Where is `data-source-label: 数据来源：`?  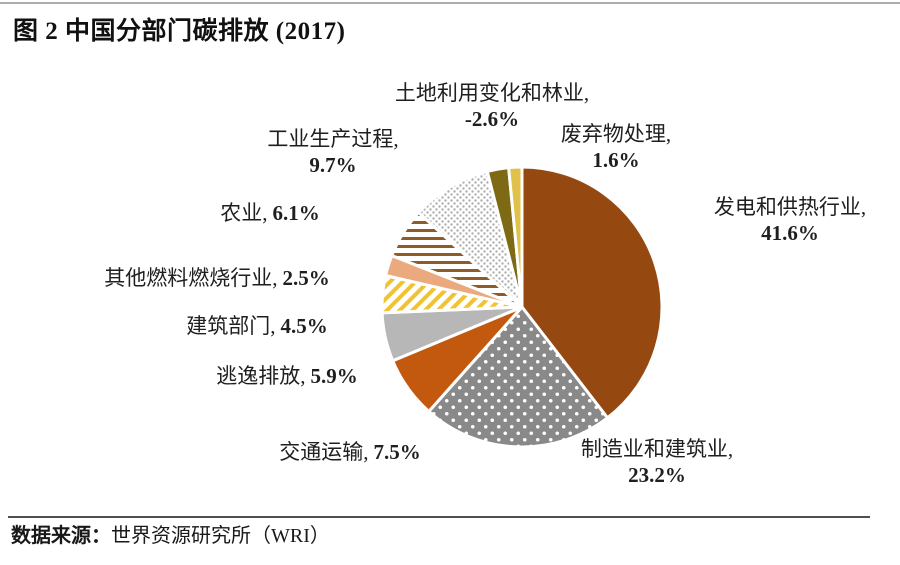 data-source-label: 数据来源： is located at coordinates (61, 536).